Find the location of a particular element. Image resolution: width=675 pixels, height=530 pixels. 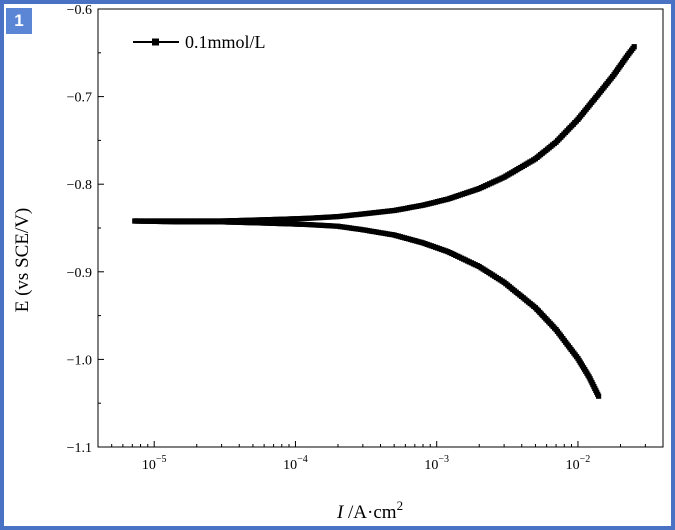

y-tick-label: −0.8 is located at coordinates (79, 185).